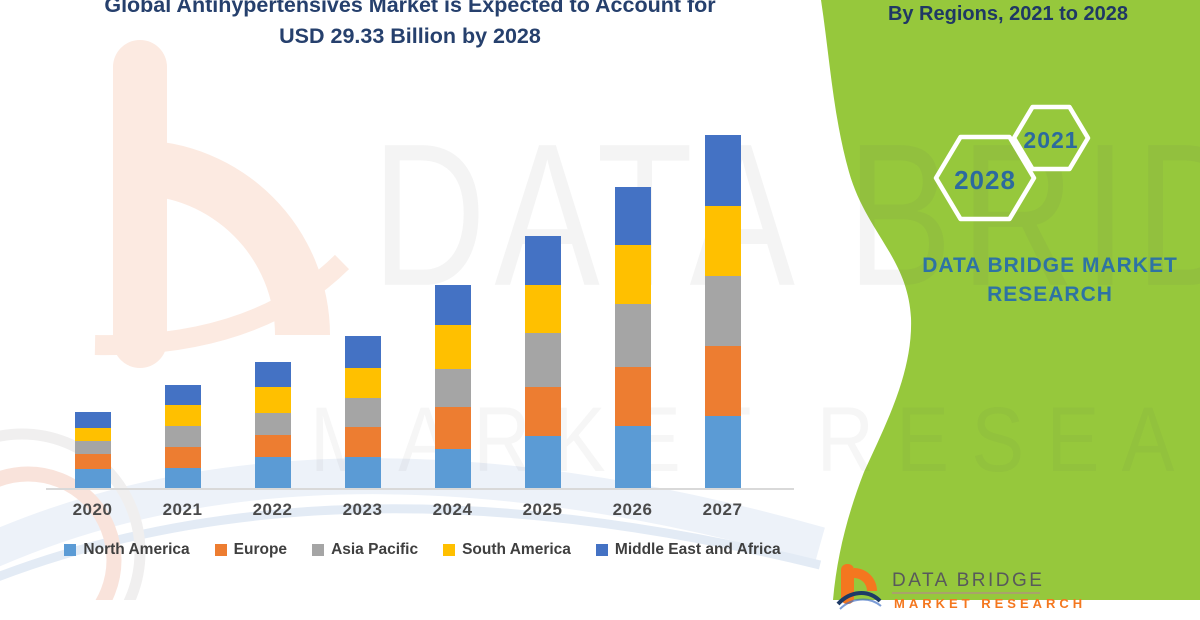  I want to click on bar-segment-europe-2022, so click(272, 446).